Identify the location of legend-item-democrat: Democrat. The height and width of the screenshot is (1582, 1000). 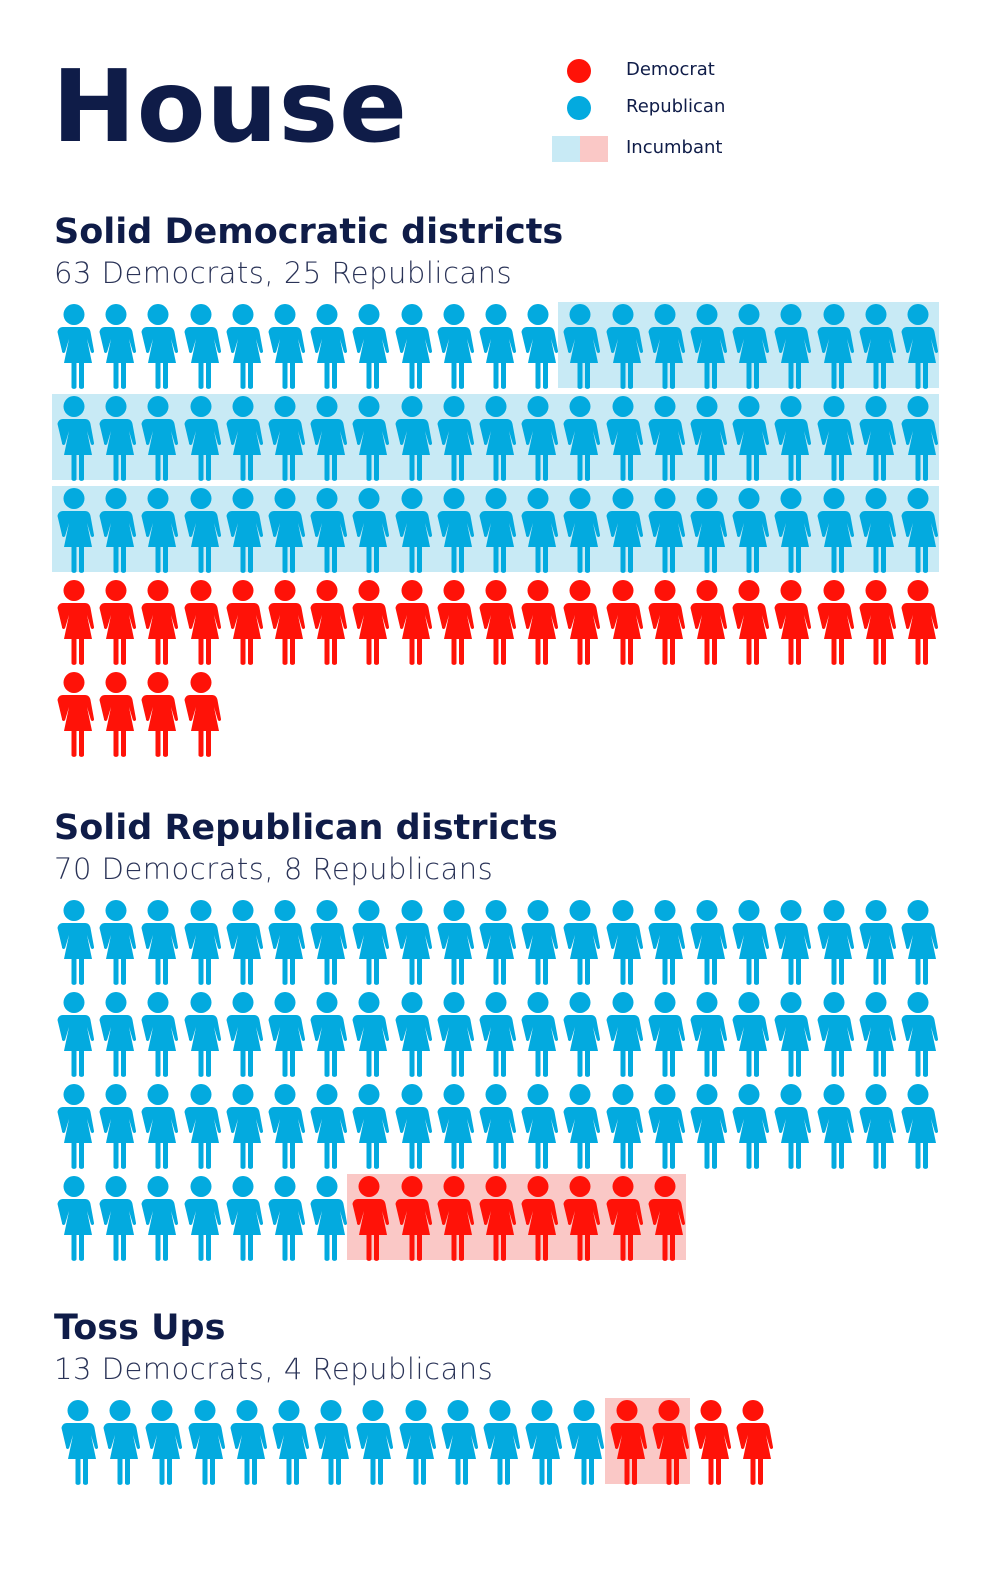
(660, 70).